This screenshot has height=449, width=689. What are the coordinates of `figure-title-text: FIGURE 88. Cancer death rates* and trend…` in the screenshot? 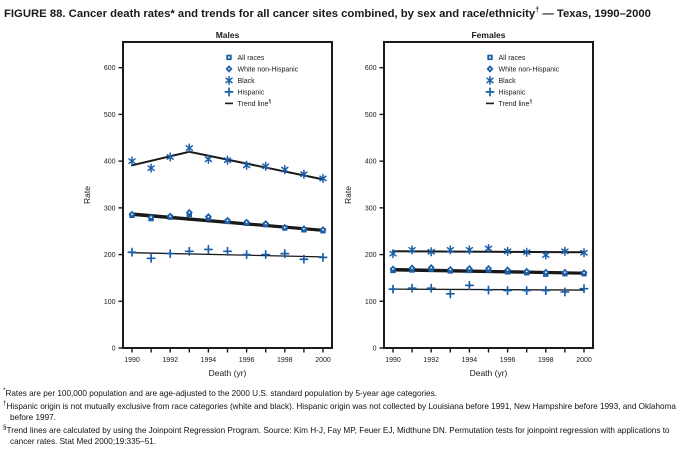 It's located at (270, 13).